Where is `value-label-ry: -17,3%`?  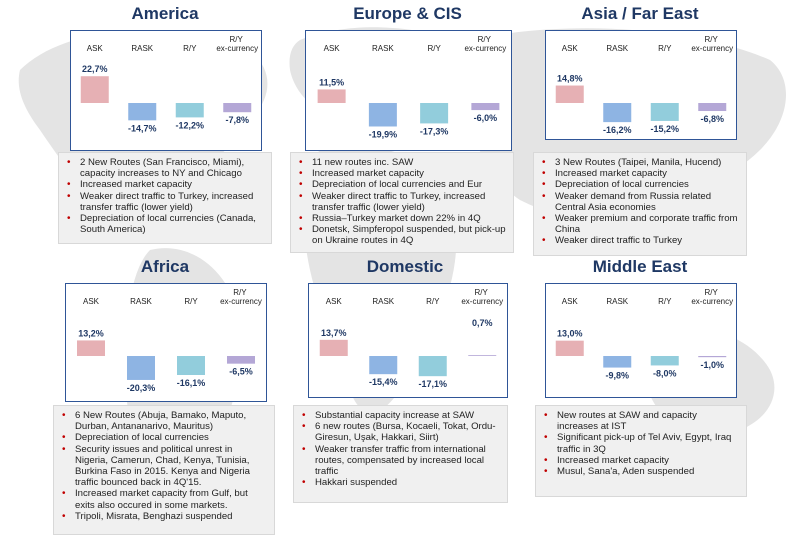
value-label-ry: -17,3% is located at coordinates (434, 131).